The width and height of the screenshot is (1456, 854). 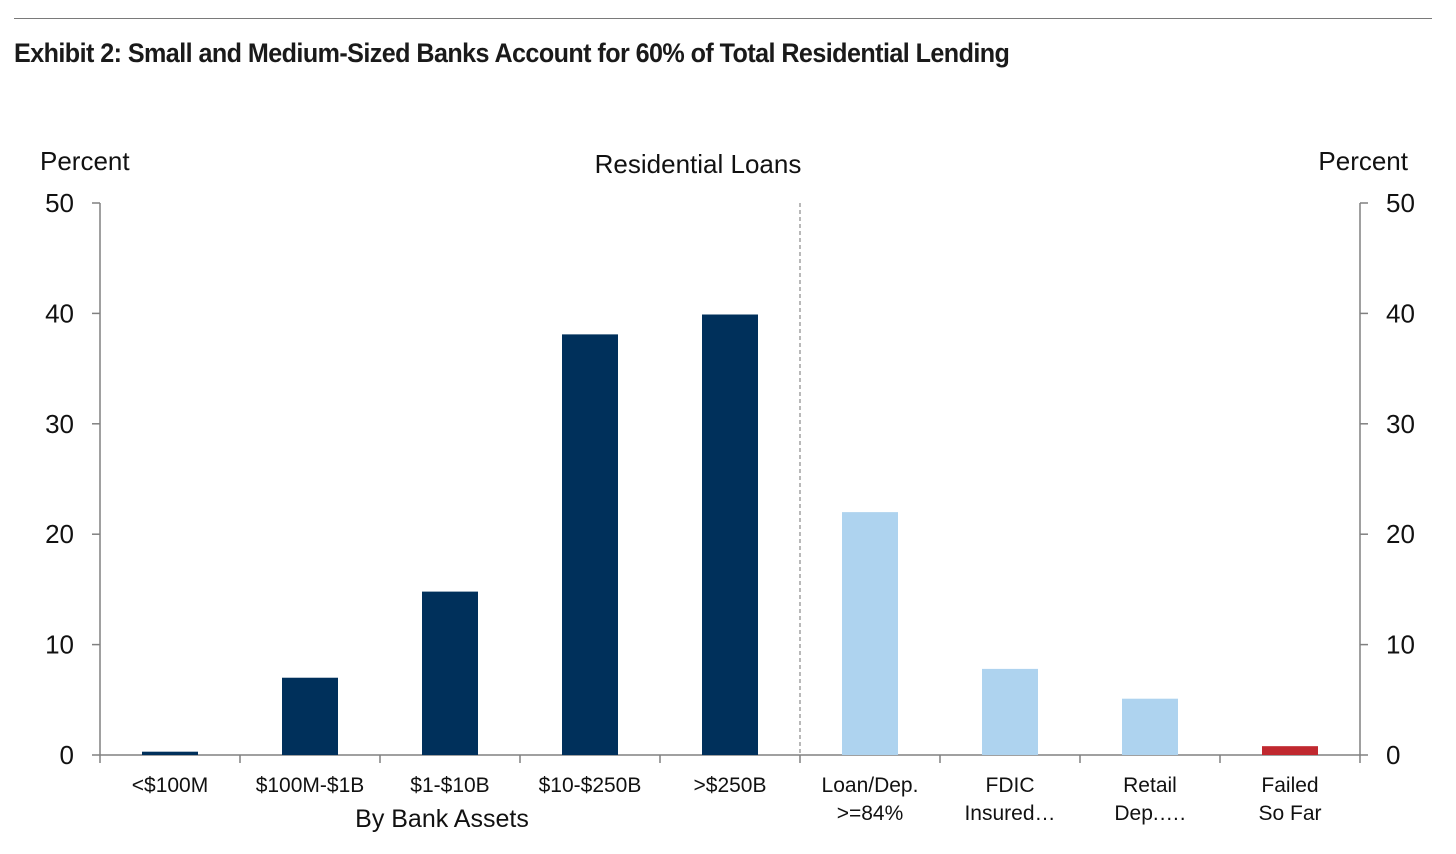 What do you see at coordinates (1363, 161) in the screenshot?
I see `right-y-axis-label: Percent` at bounding box center [1363, 161].